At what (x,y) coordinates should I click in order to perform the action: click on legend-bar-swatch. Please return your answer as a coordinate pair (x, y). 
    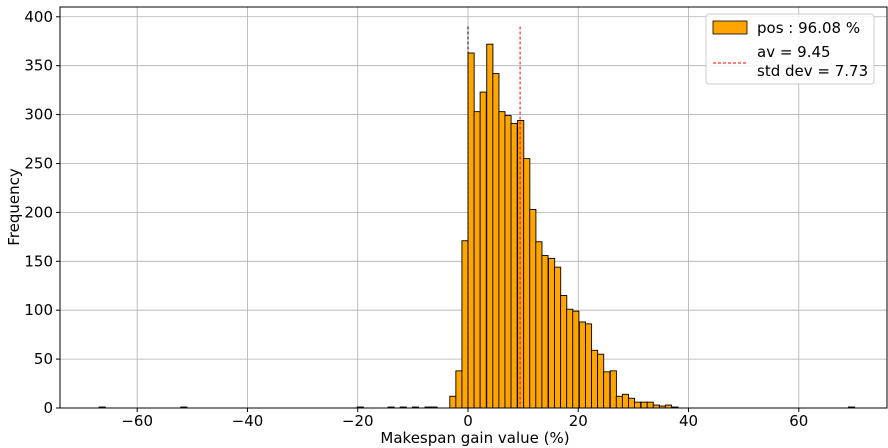
    Looking at the image, I should click on (730, 27).